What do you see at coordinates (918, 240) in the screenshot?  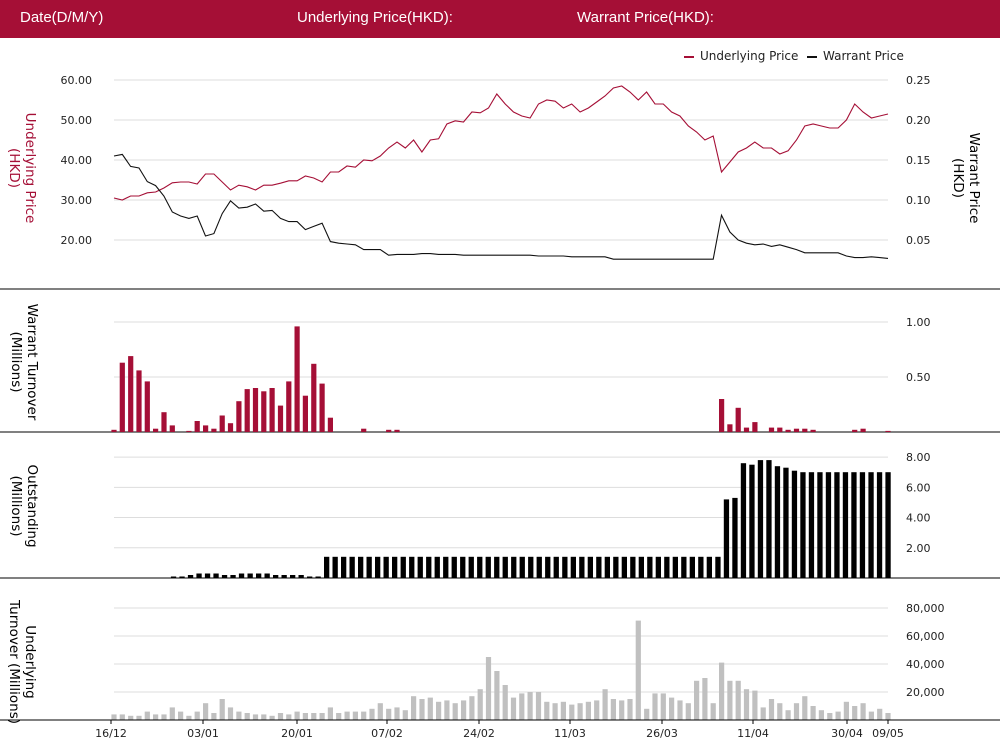 I see `y-right-tick-label: 0.05` at bounding box center [918, 240].